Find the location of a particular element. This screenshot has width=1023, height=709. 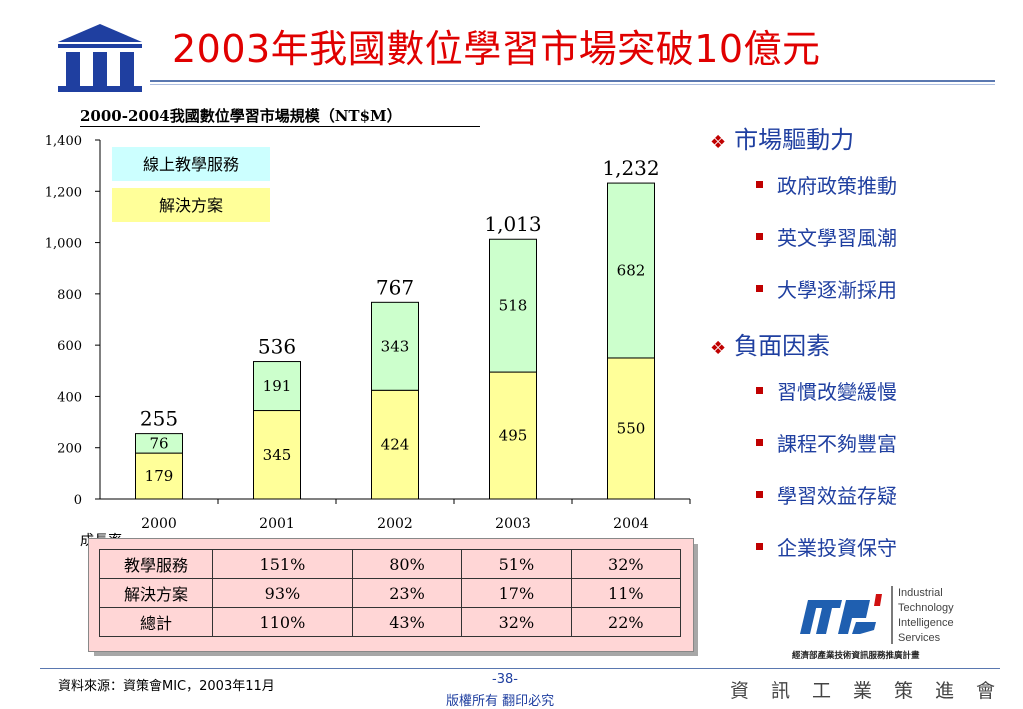

itis-text-line: Intelligence is located at coordinates (926, 623).